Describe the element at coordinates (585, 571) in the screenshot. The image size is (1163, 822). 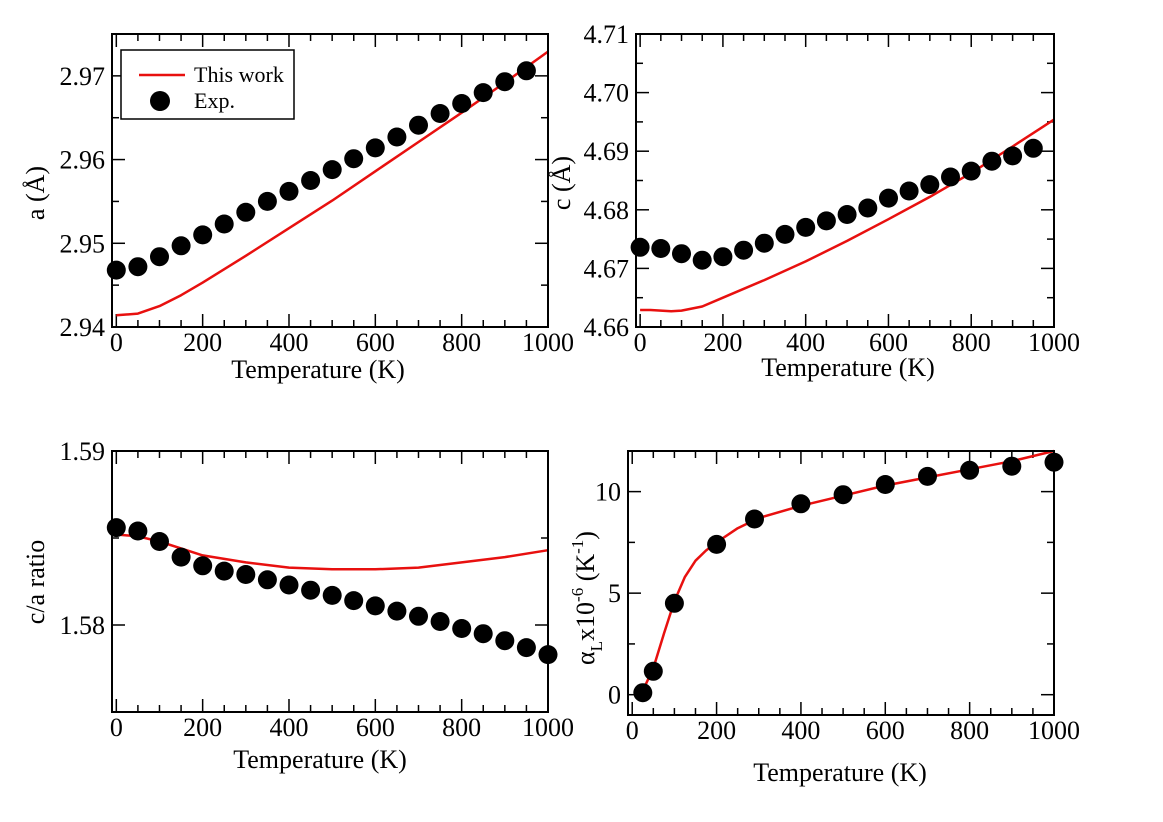
I see `ylabel-unit-open: (K` at that location.